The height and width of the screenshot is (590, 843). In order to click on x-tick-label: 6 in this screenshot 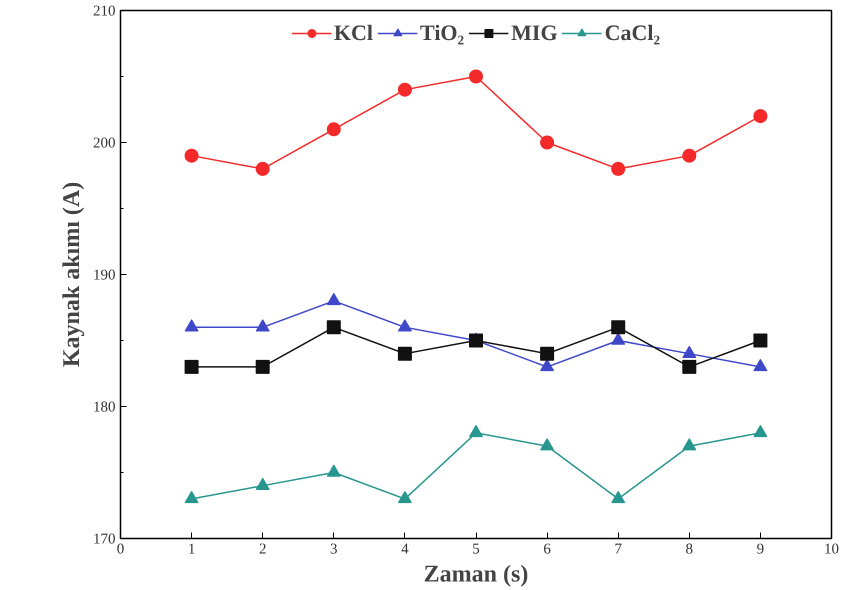, I will do `click(547, 550)`.